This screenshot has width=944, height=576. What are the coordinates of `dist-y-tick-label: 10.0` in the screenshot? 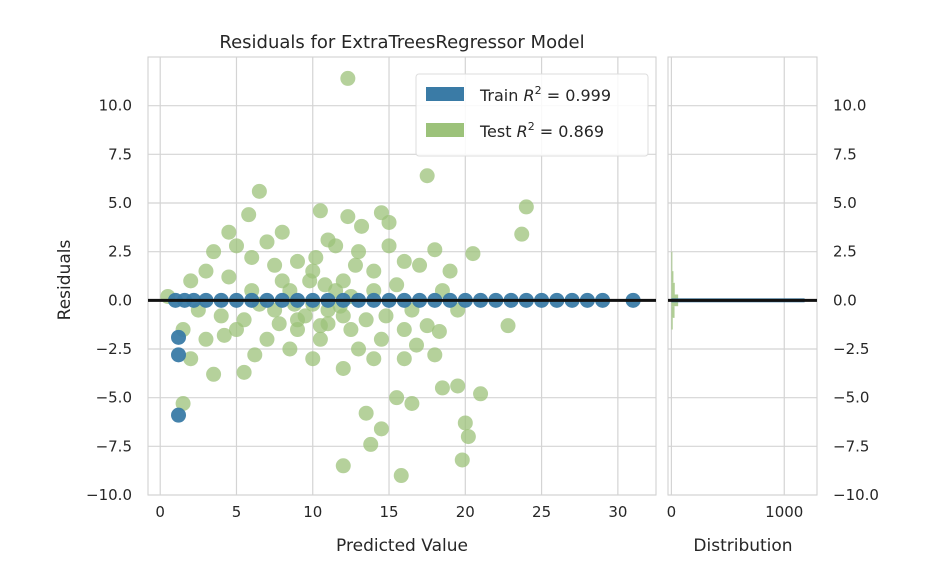 It's located at (849, 106).